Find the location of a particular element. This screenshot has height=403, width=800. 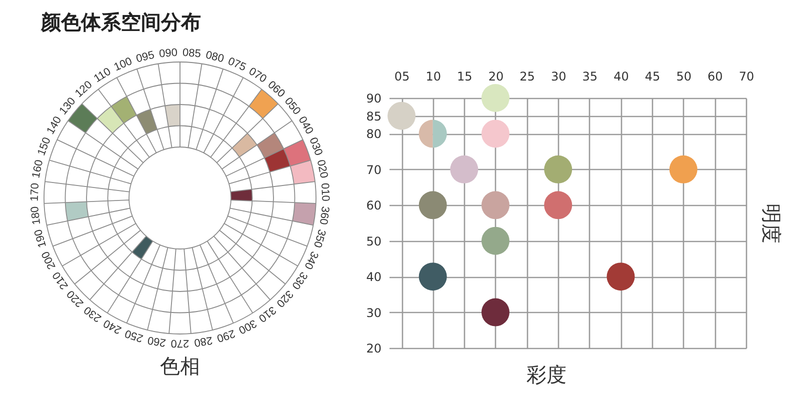

text: 色相 is located at coordinates (180, 367).